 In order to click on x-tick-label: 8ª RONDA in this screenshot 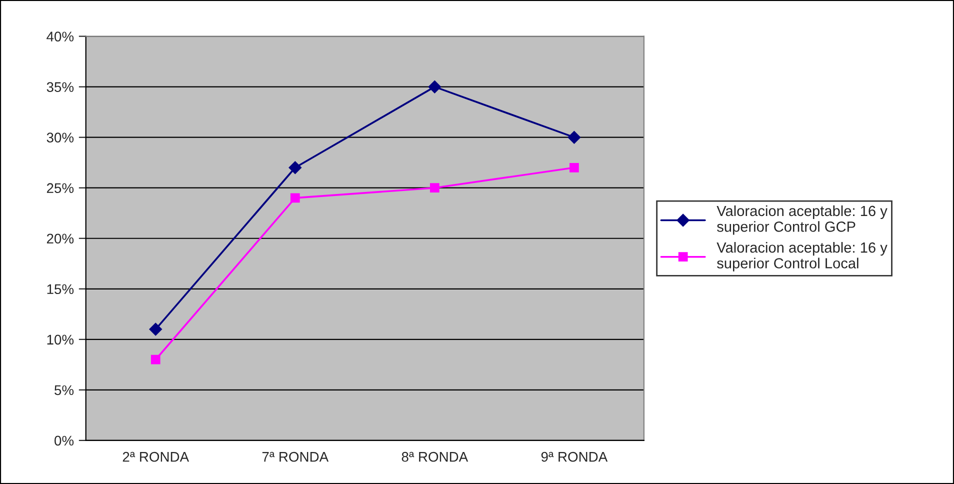, I will do `click(435, 457)`.